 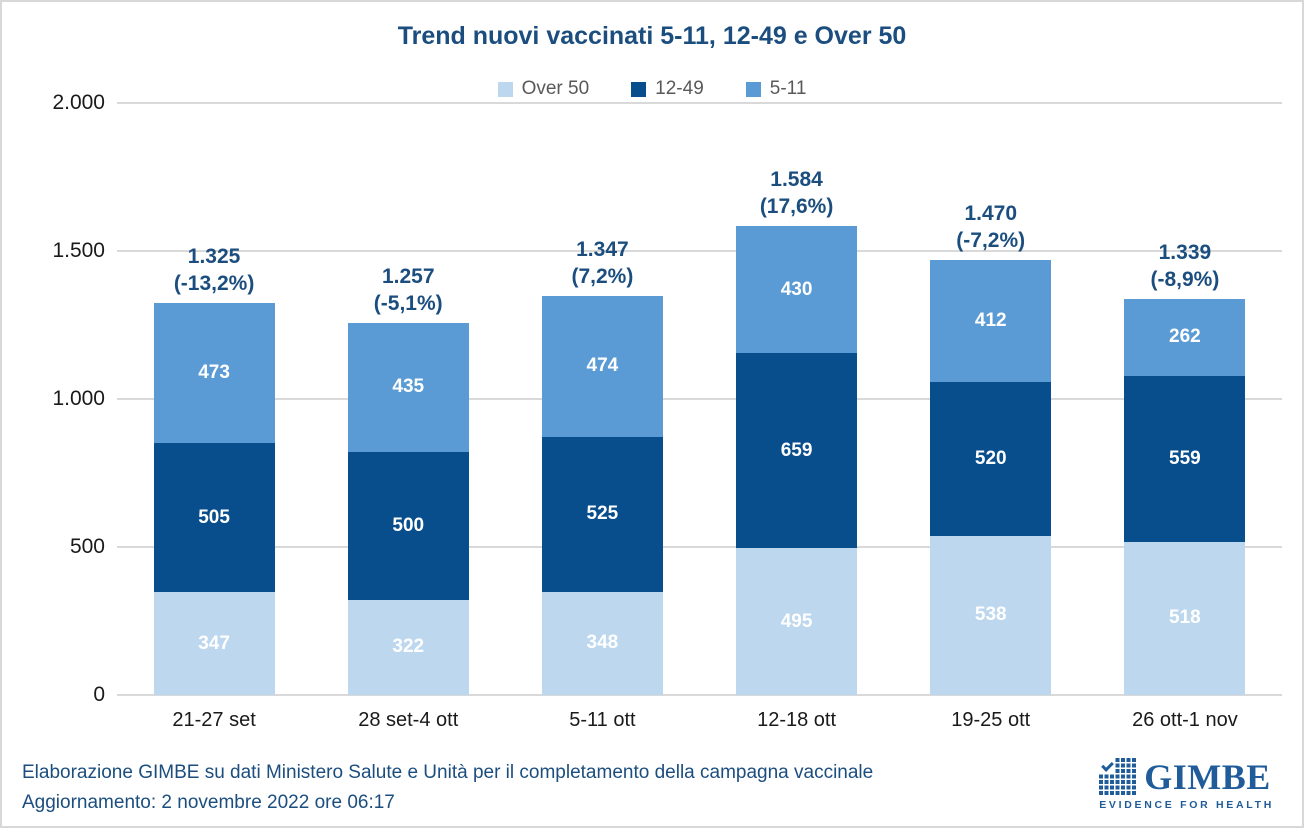 I want to click on x-axis-label: 26 ott-1 nov, so click(x=1185, y=720).